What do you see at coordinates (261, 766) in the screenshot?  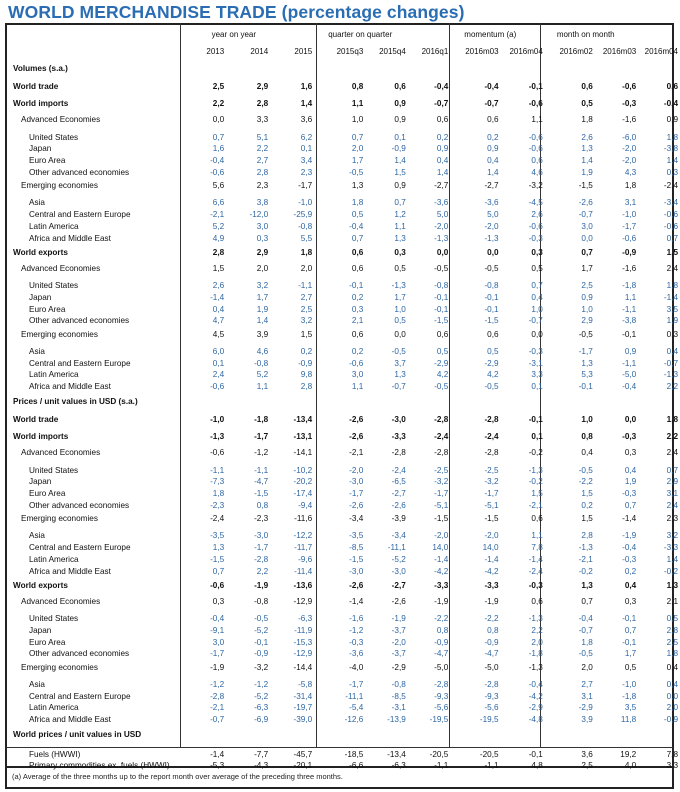 I see `cell-value: -4,3` at bounding box center [261, 766].